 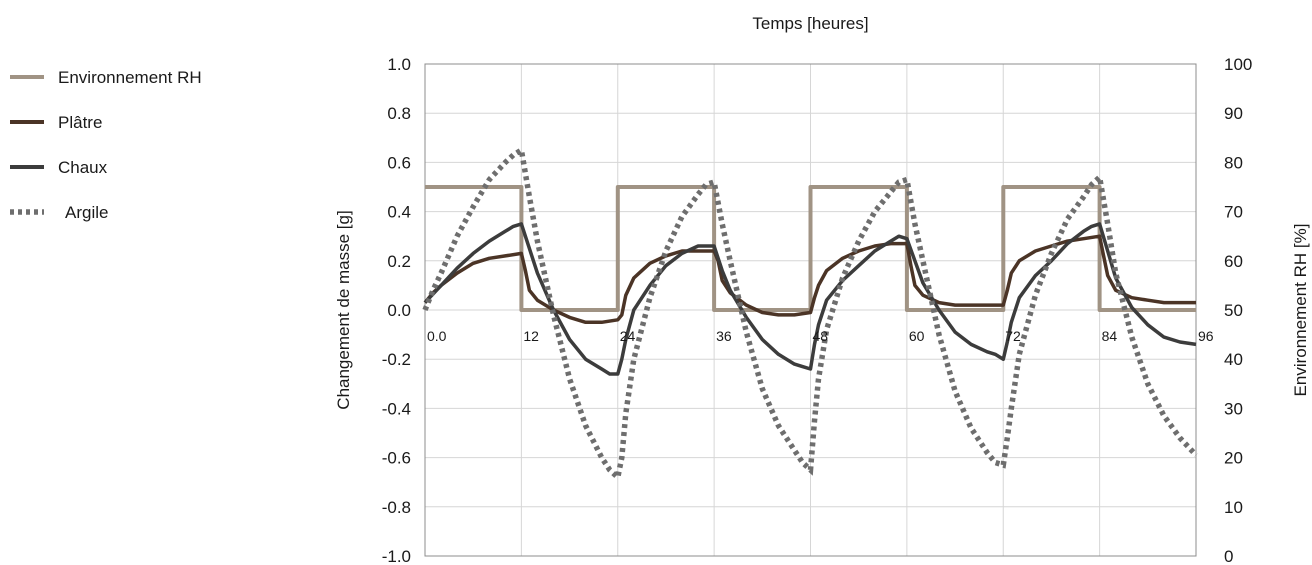 I want to click on y2-tick-label: 100, so click(x=1238, y=64).